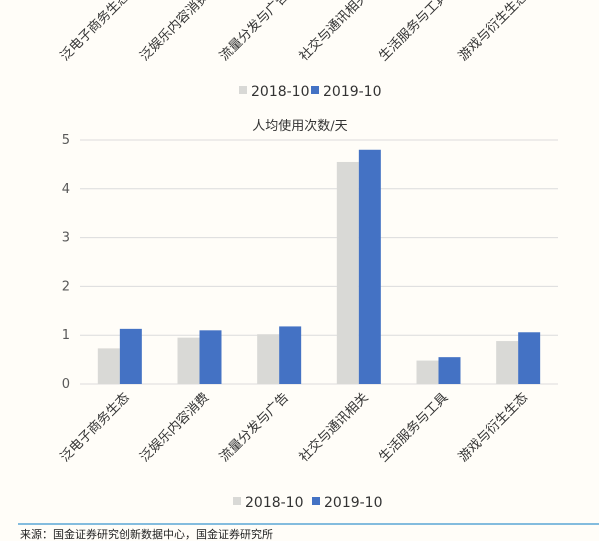  What do you see at coordinates (280, 92) in the screenshot?
I see `top-legend-label-2018: 2018-10` at bounding box center [280, 92].